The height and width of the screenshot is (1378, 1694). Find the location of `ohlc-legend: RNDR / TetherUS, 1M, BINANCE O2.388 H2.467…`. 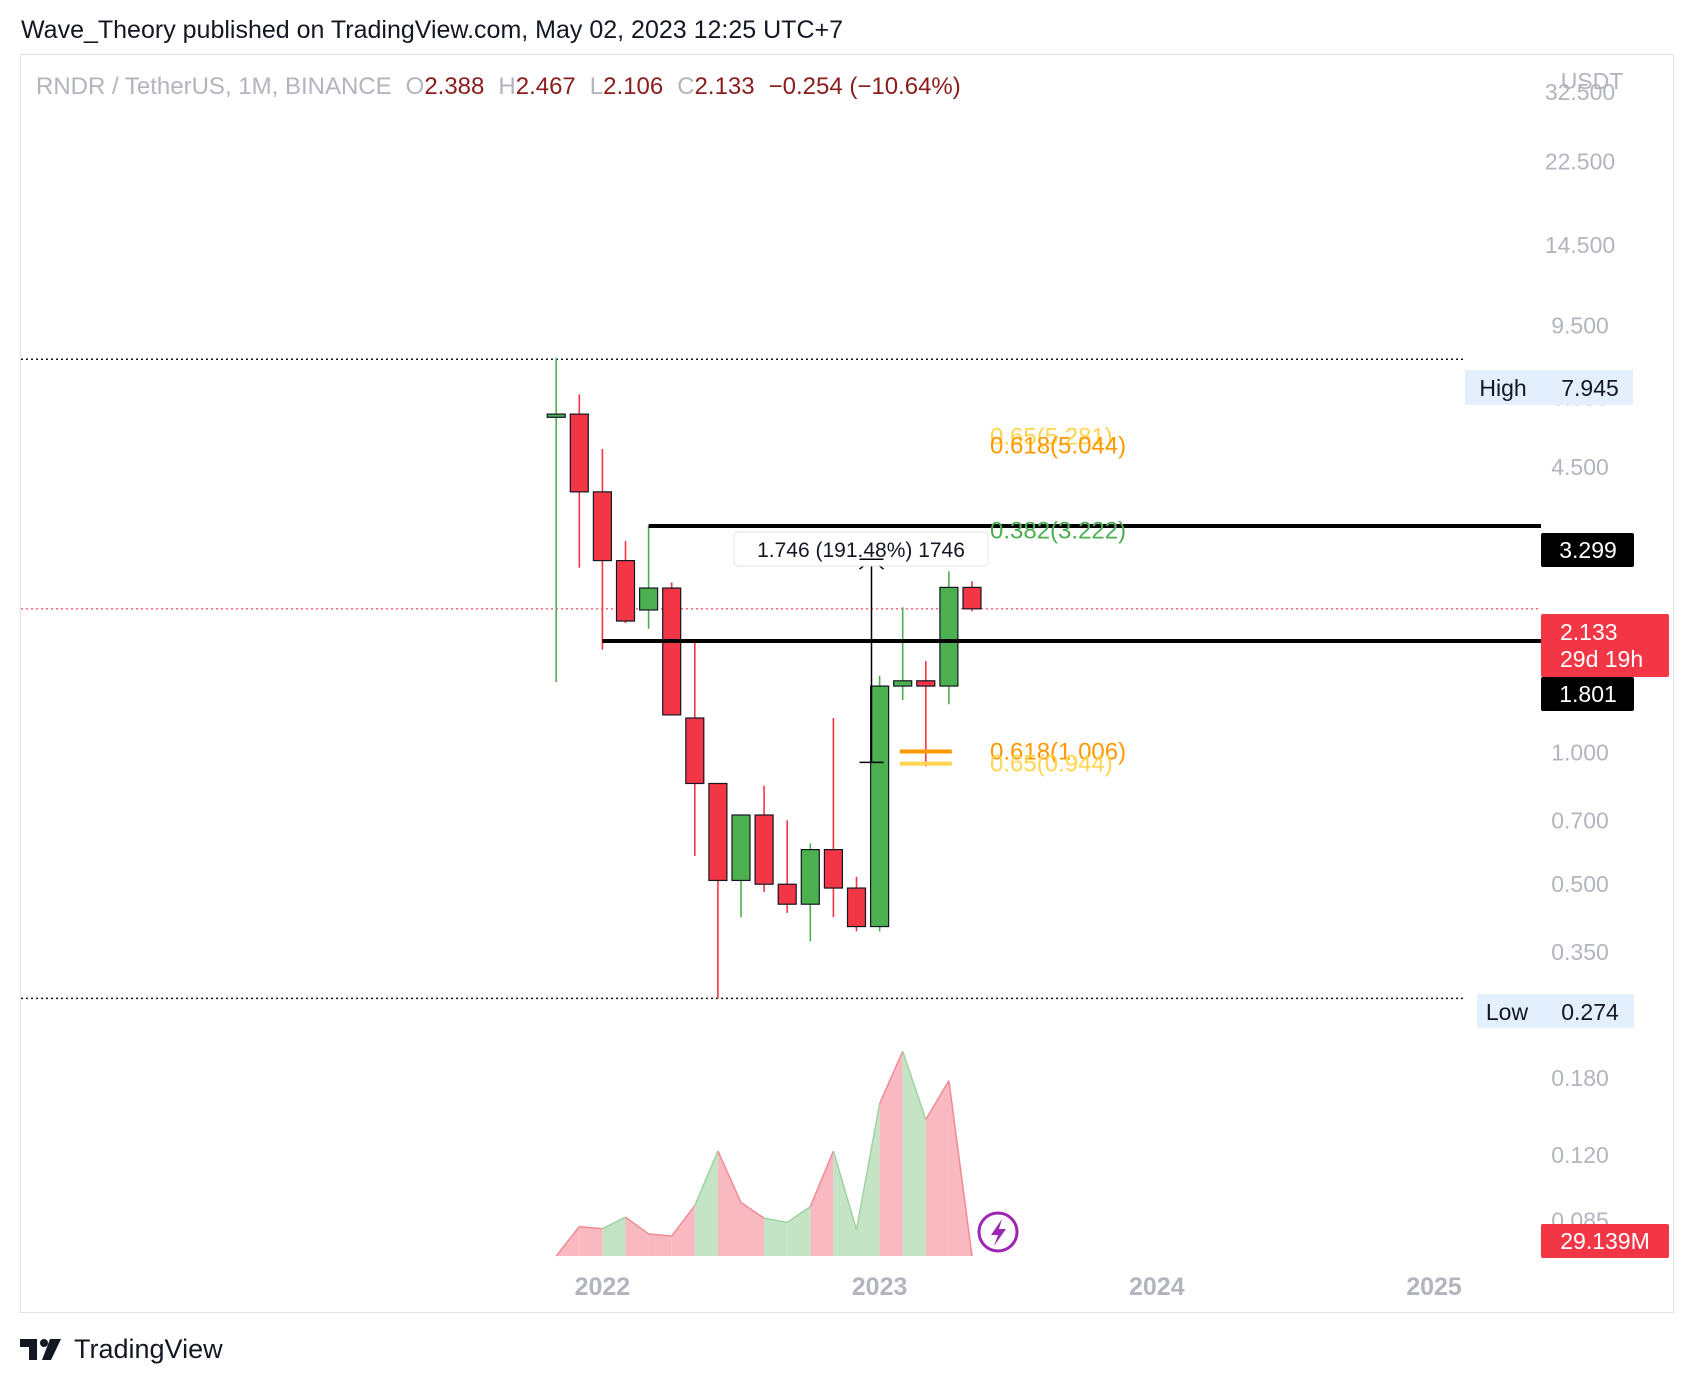

ohlc-legend: RNDR / TetherUS, 1M, BINANCE O2.388 H2.467… is located at coordinates (498, 86).